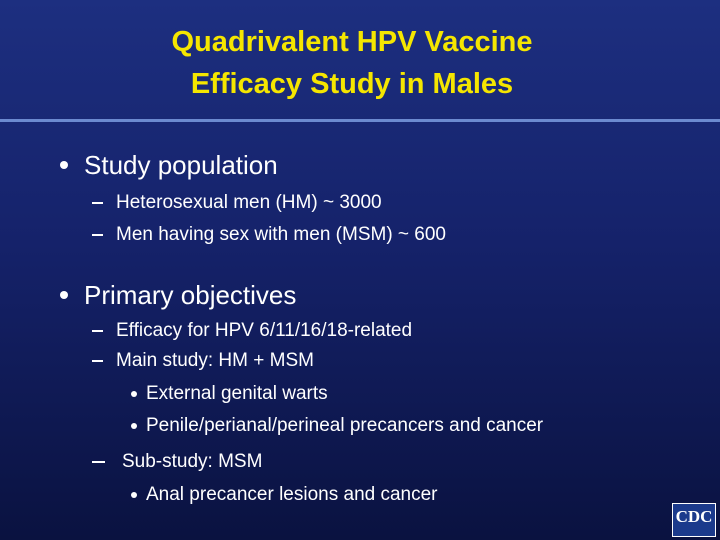 Image resolution: width=720 pixels, height=540 pixels. What do you see at coordinates (694, 516) in the screenshot?
I see `logo-text: CDC` at bounding box center [694, 516].